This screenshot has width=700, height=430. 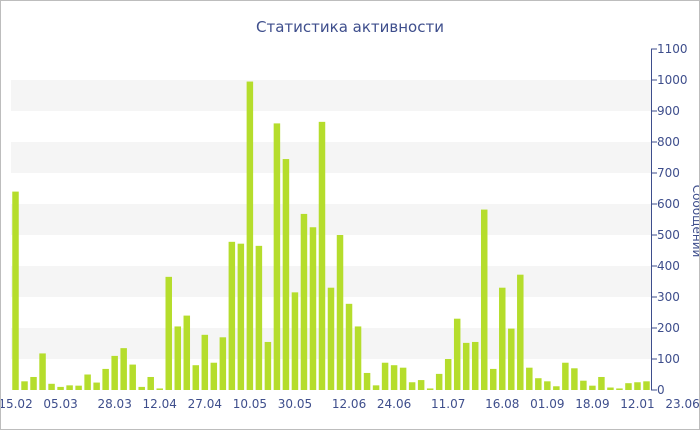 I want to click on y-tick-label: 500, so click(x=668, y=235).